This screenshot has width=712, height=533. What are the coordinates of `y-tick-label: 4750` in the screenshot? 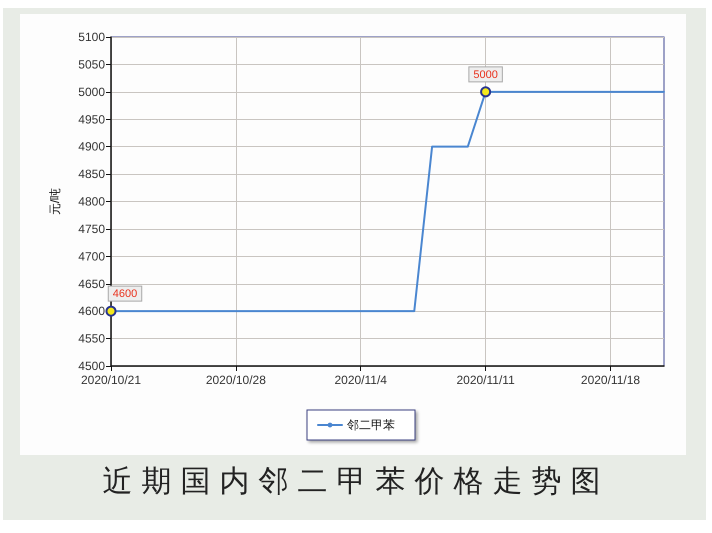 It's located at (92, 229).